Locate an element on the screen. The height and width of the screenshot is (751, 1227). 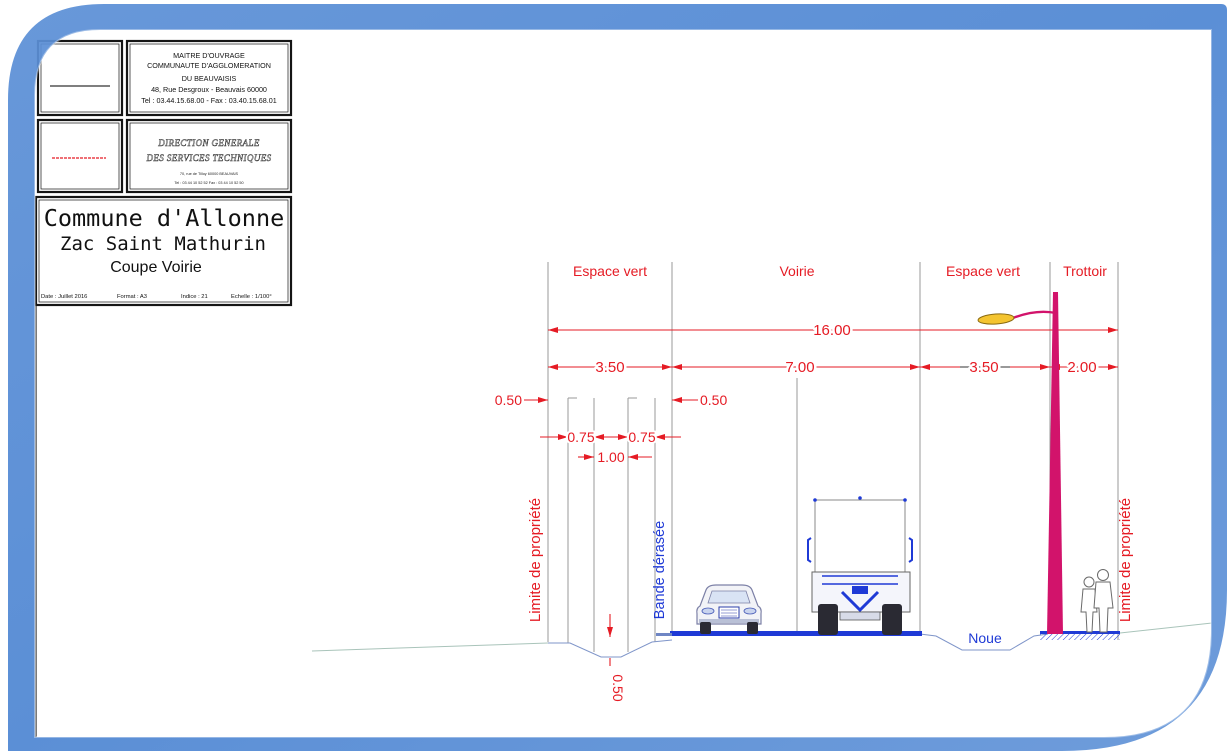
maitre-ouvrage-address: 48, Rue Desgroux - Beauvais 60000 is located at coordinates (209, 89).